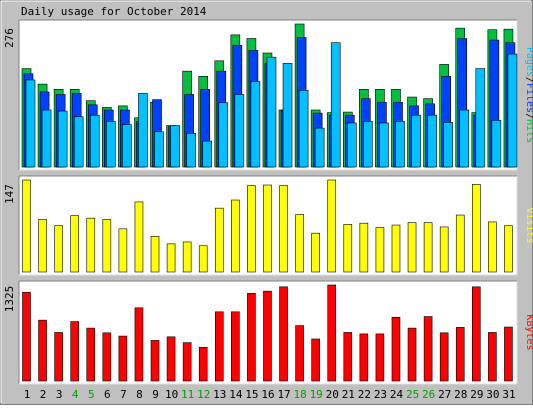  I want to click on legend-entry: Hits, so click(528, 131).